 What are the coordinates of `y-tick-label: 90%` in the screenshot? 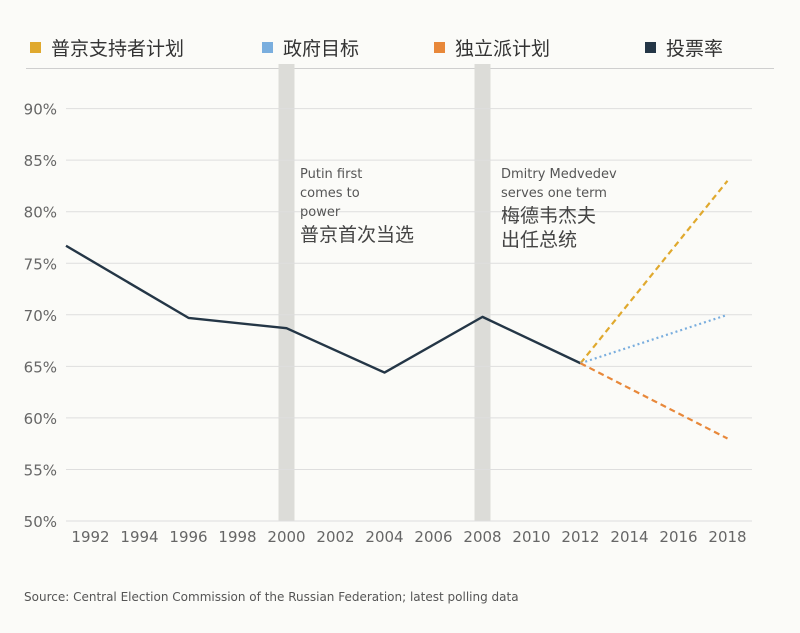 It's located at (40, 110).